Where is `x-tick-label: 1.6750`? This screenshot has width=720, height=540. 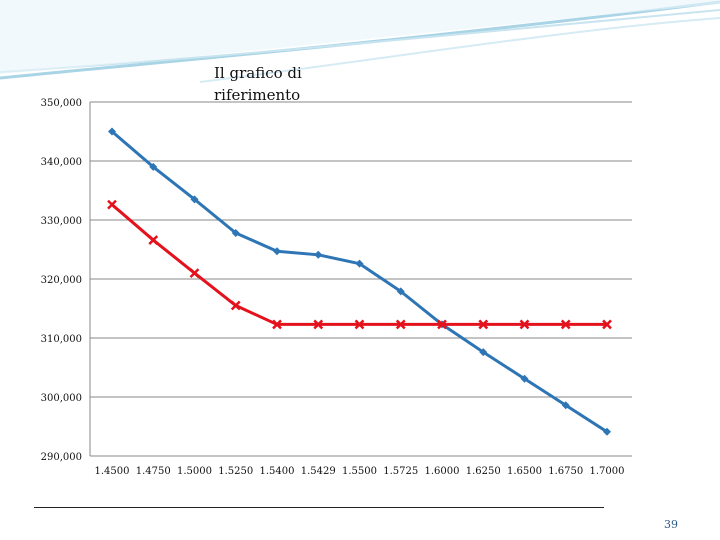
x-tick-label: 1.6750 is located at coordinates (565, 471).